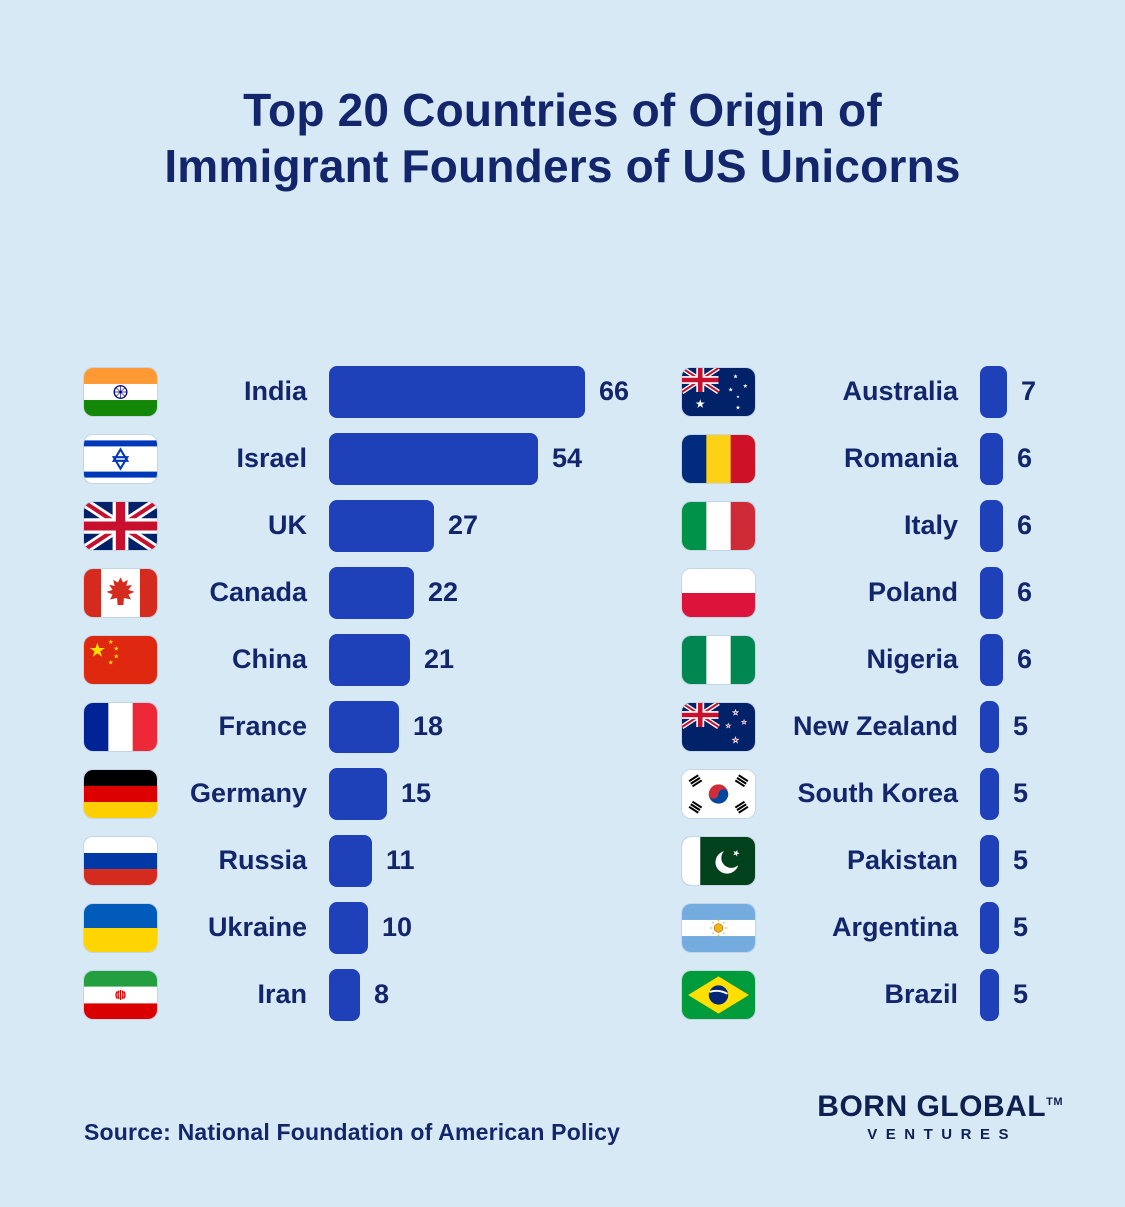  Describe the element at coordinates (892, 525) in the screenshot. I see `chart-row: Italy 6` at that location.